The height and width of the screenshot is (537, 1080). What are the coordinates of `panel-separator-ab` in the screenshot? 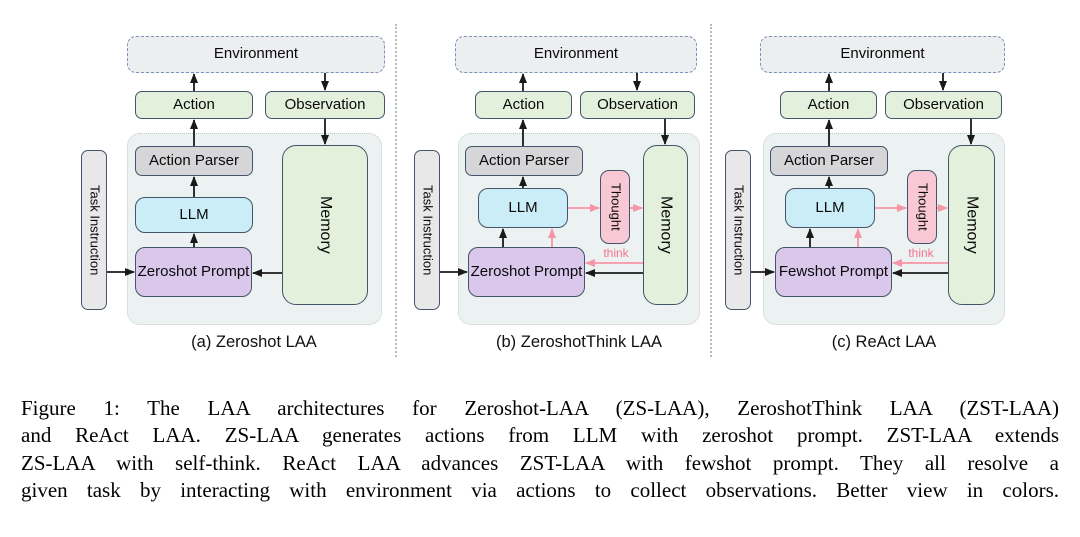 It's located at (396, 190).